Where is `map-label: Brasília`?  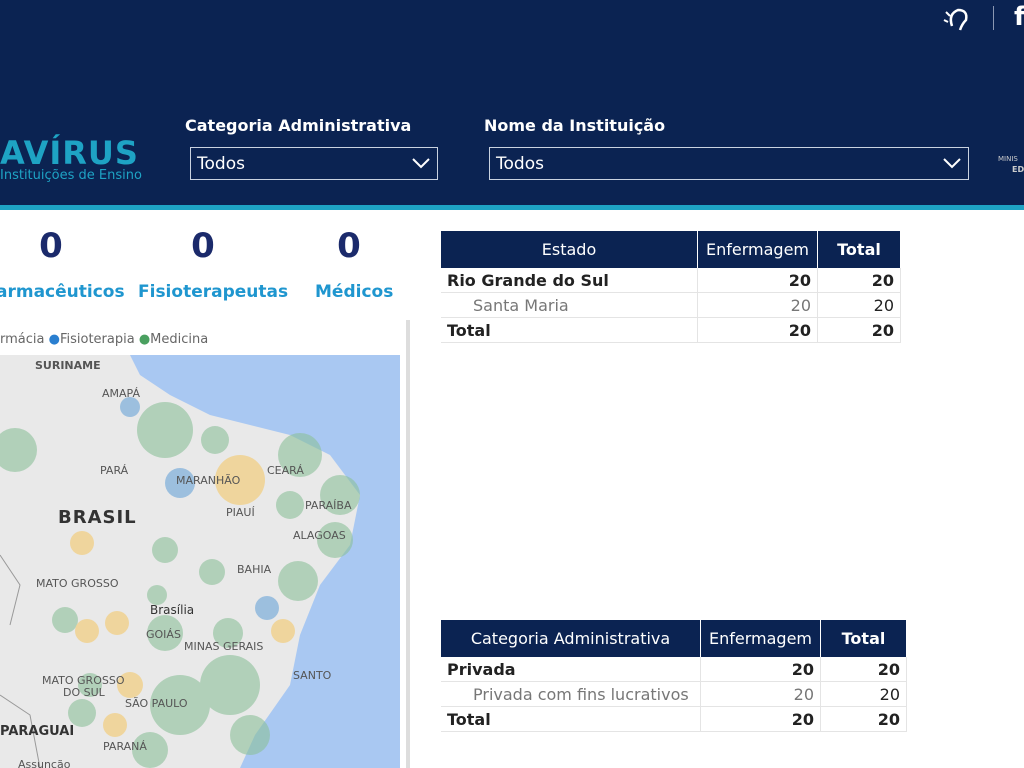 map-label: Brasília is located at coordinates (172, 610).